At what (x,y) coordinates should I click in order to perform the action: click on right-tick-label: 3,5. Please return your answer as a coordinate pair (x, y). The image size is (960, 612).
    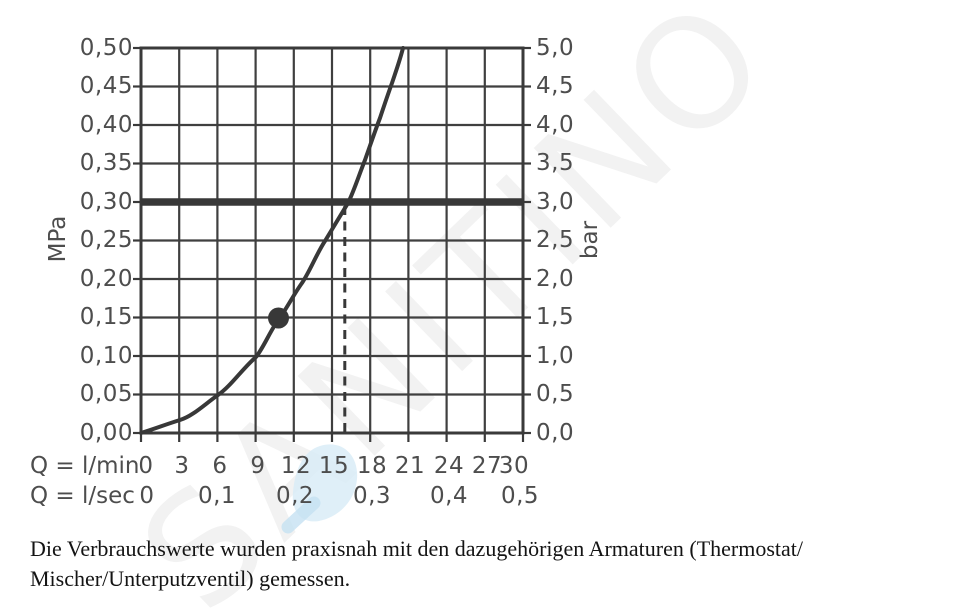
    Looking at the image, I should click on (555, 163).